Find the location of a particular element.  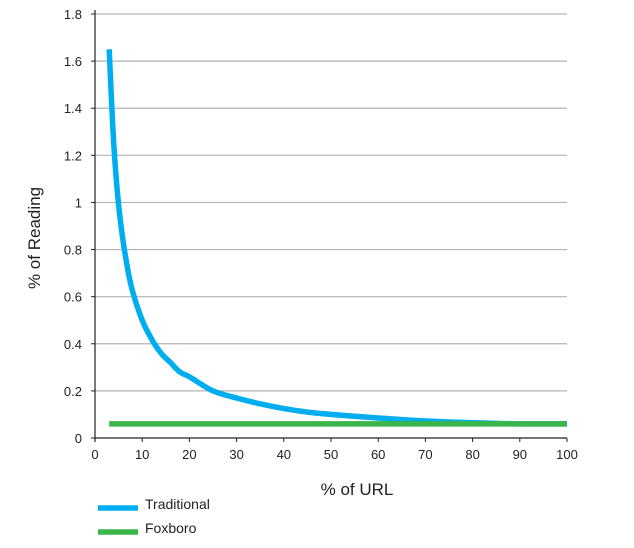

x-tick-label: 90 is located at coordinates (520, 454).